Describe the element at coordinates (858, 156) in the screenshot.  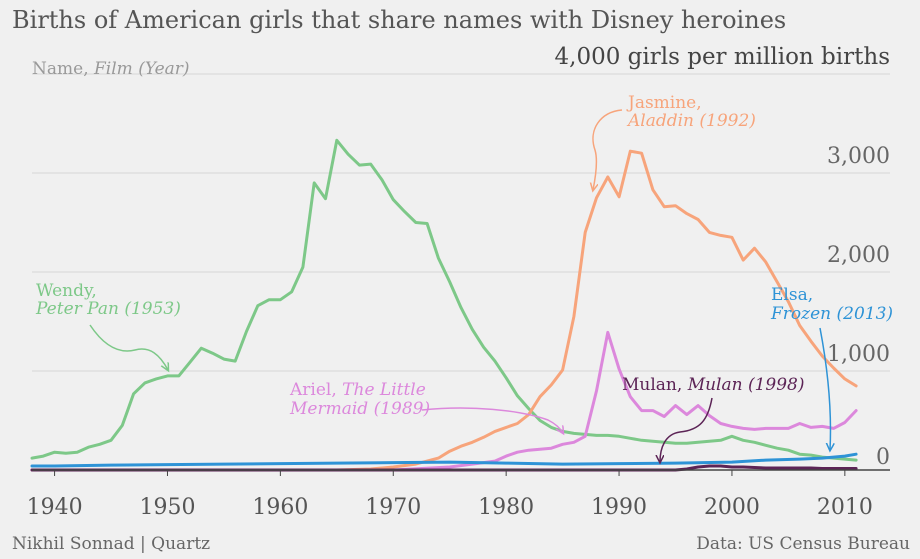
I see `y-tick-label: 3,000` at that location.